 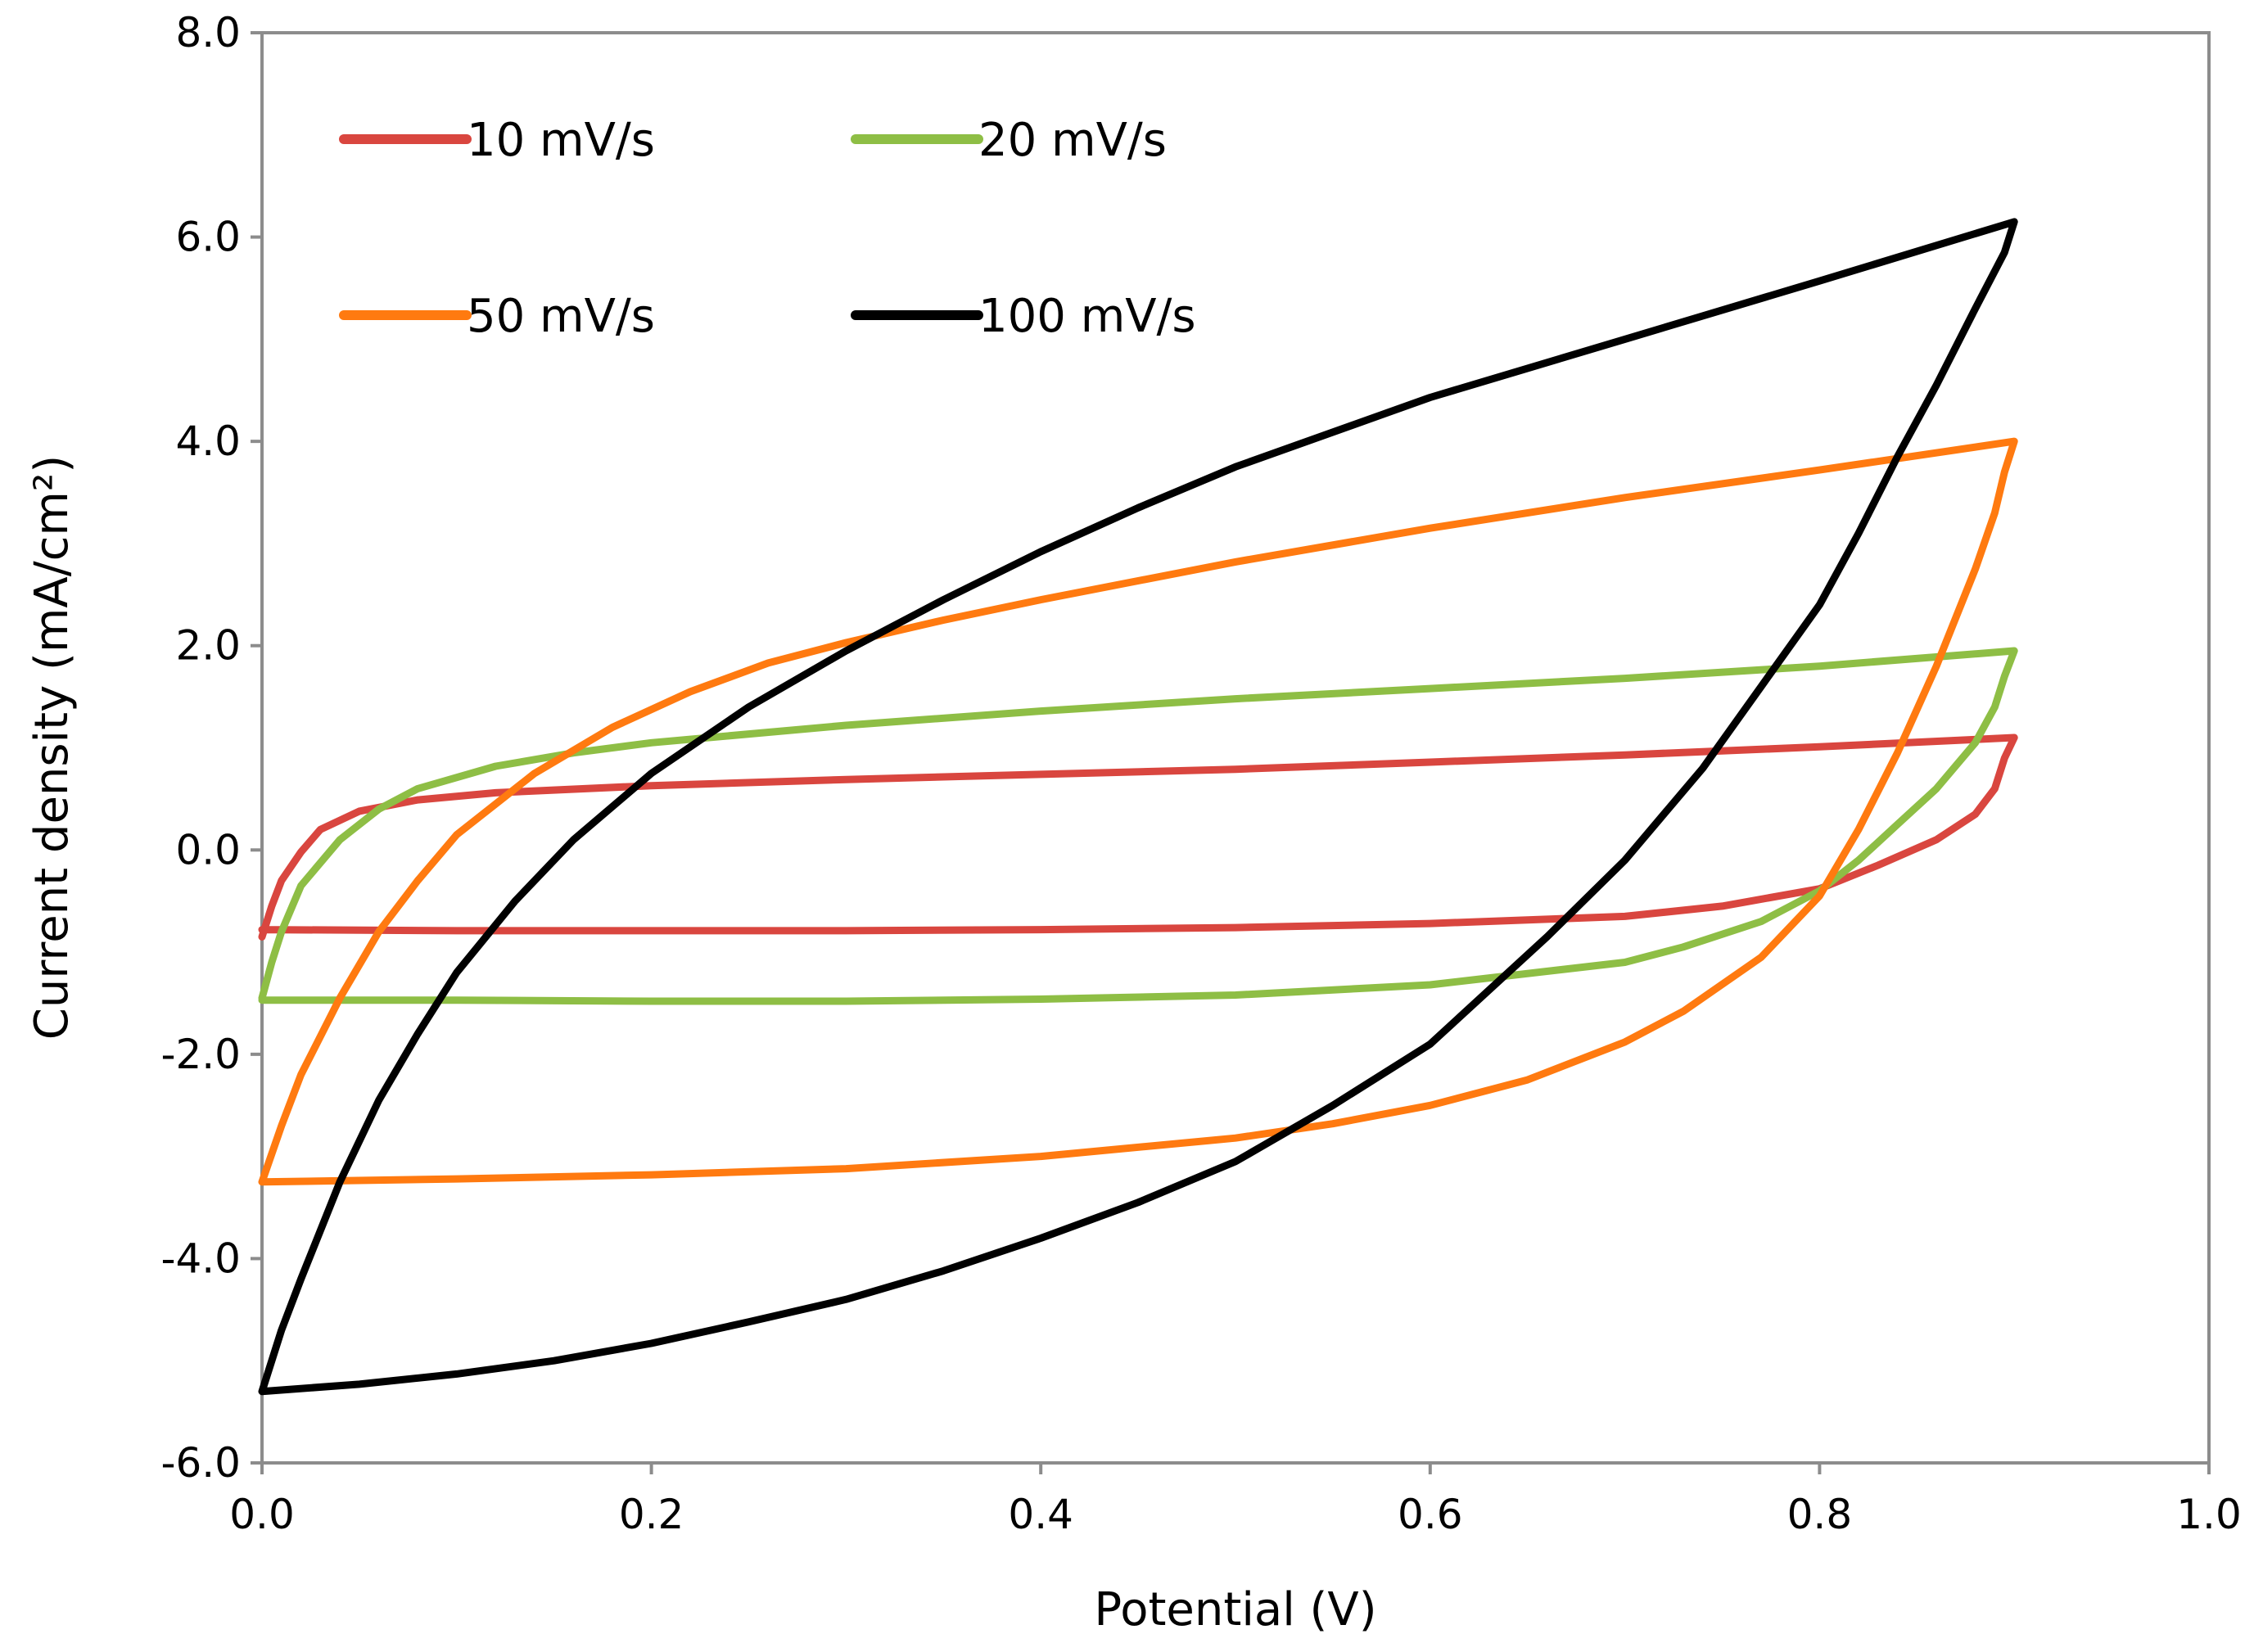 I want to click on y-tick-label: 4.0, so click(x=208, y=441).